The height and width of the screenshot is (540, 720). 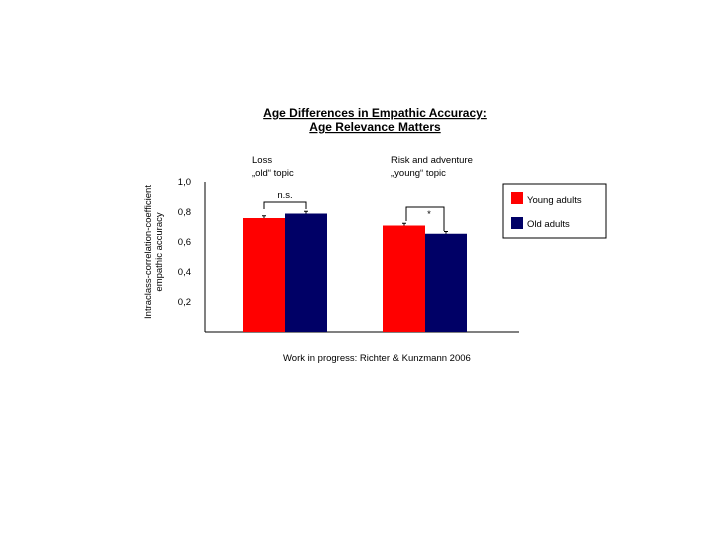 What do you see at coordinates (264, 275) in the screenshot?
I see `bar-young-adults-loss` at bounding box center [264, 275].